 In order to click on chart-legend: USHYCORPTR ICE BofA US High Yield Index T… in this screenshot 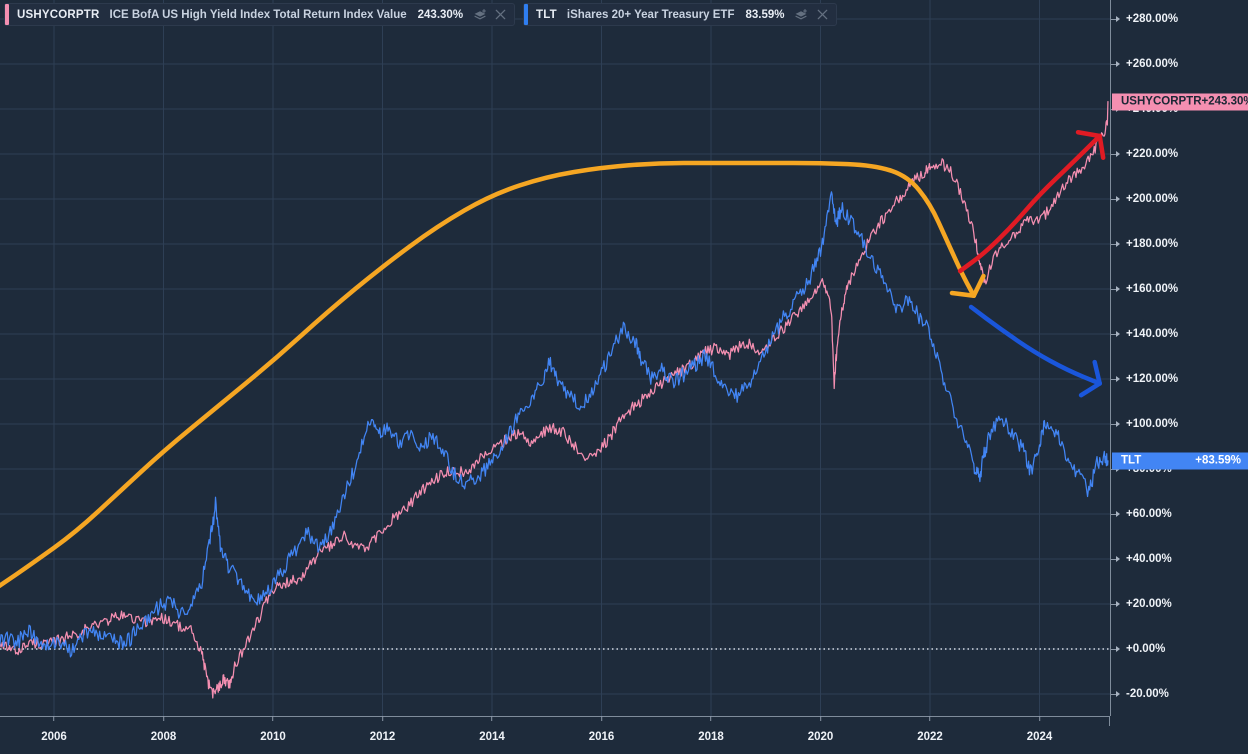, I will do `click(420, 14)`.